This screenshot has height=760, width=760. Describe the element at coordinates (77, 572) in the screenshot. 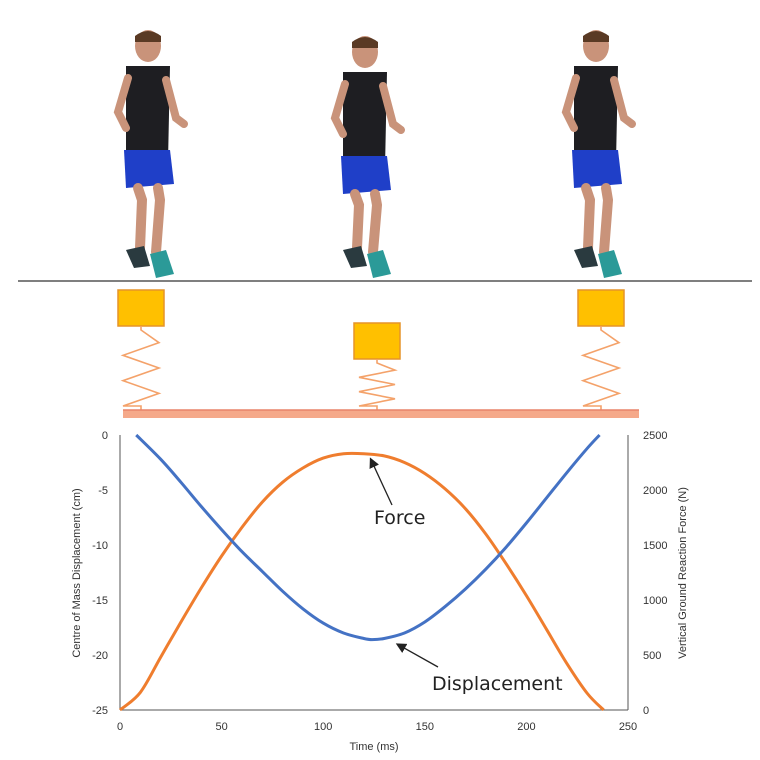

I see `left-axis-title: Centre of Mass Displacement (cm)` at that location.